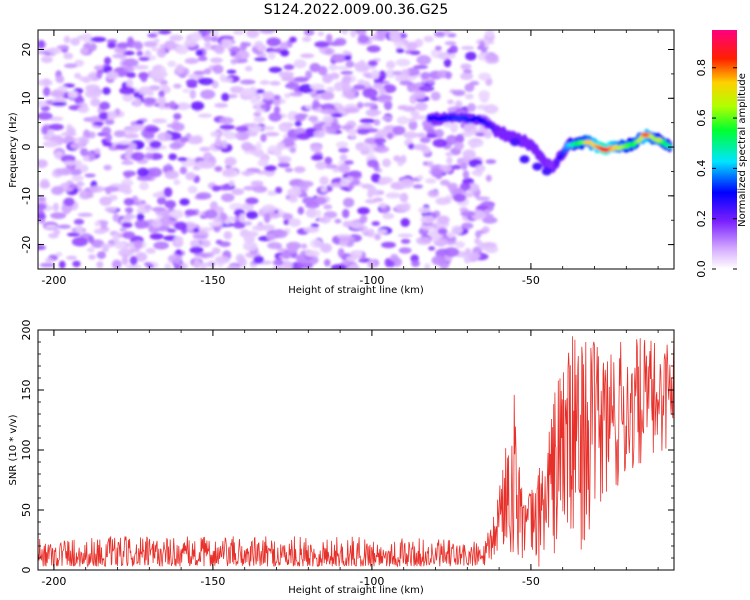 This screenshot has height=600, width=750. What do you see at coordinates (701, 68) in the screenshot?
I see `colorbar-tick-label: 0.8` at bounding box center [701, 68].